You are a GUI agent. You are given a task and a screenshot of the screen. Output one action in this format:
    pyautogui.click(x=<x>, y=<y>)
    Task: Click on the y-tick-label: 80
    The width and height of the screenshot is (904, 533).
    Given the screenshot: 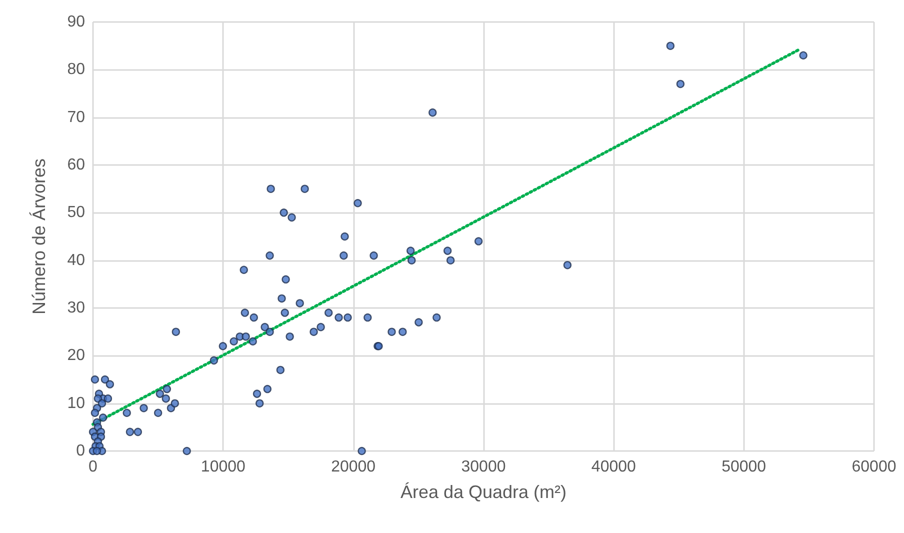 What is the action you would take?
    pyautogui.click(x=76, y=69)
    